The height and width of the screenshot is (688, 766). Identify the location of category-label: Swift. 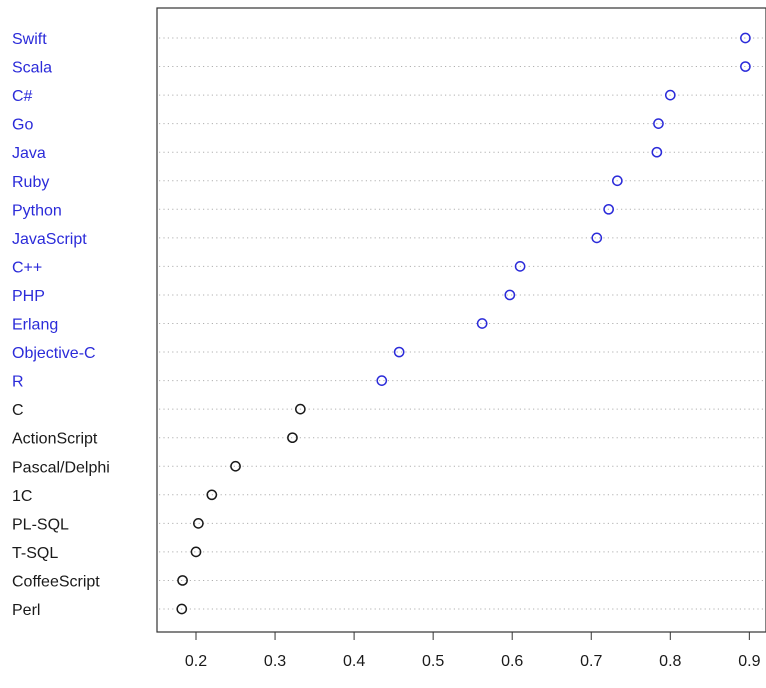
(29, 39).